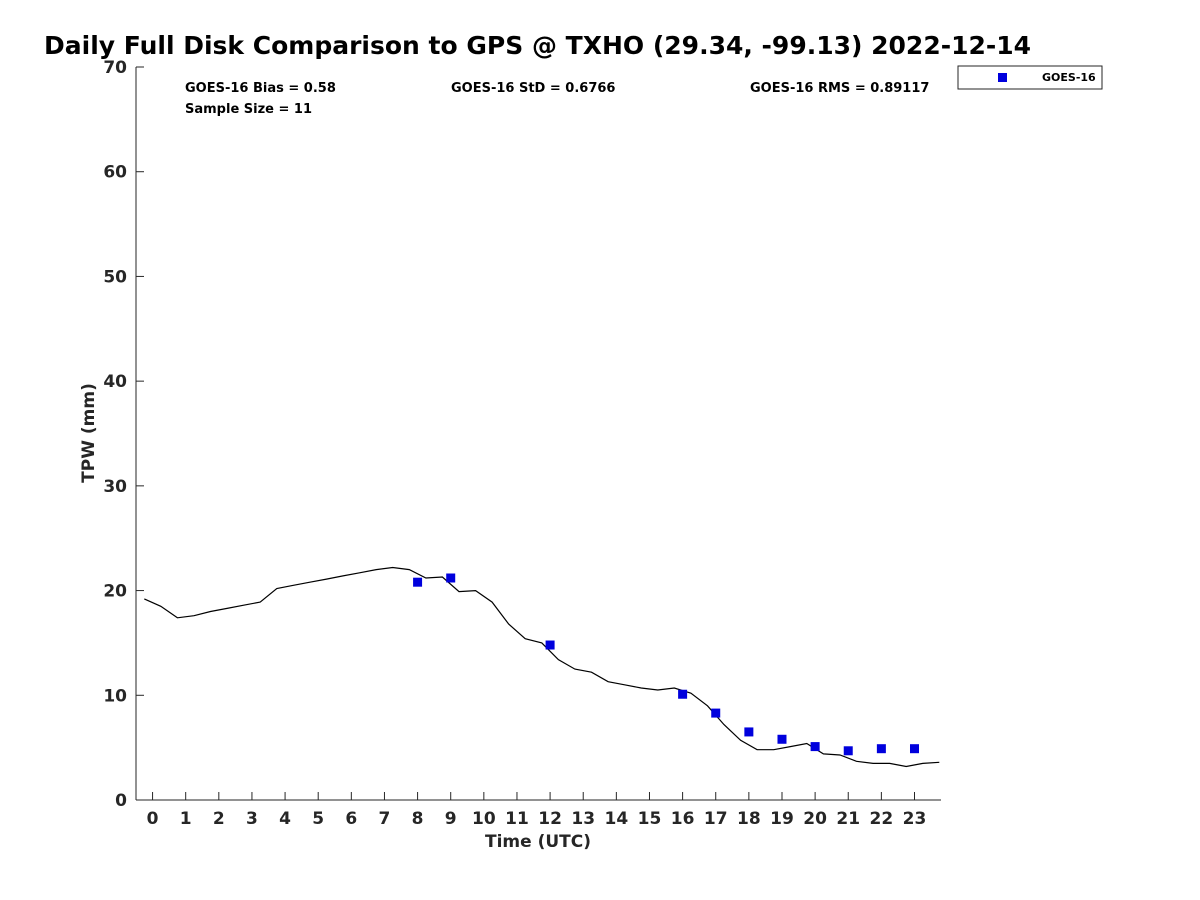 The image size is (1200, 900). I want to click on x-tick-label: 10, so click(484, 819).